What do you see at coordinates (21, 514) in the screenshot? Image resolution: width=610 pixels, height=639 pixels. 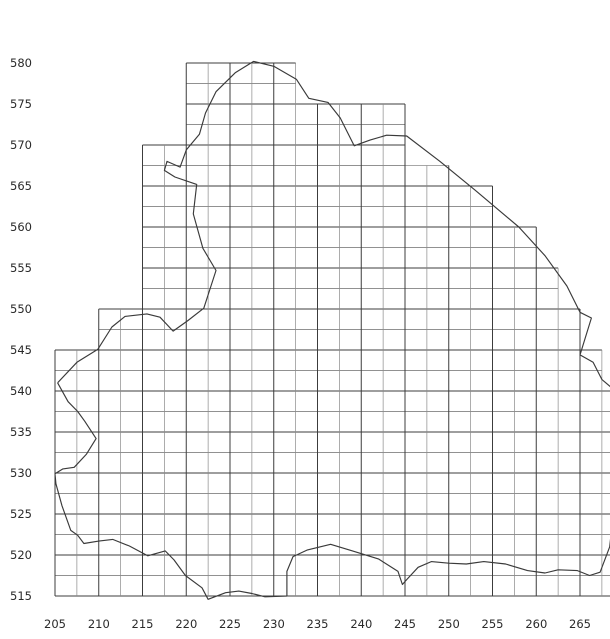 I see `y-tick-label: 525` at bounding box center [21, 514].